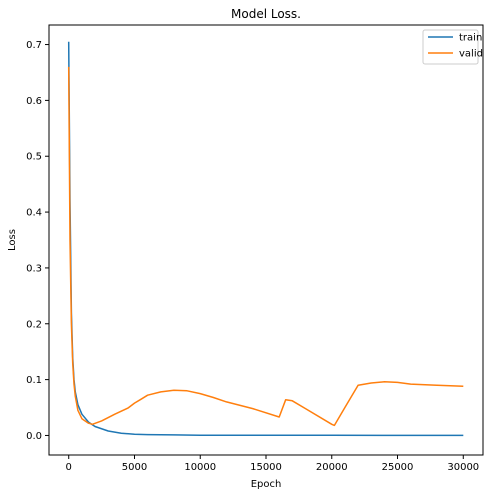 The height and width of the screenshot is (496, 497). Describe the element at coordinates (37, 241) in the screenshot. I see `y-axis: 0.0 0.1 0.2 0.3 0.4 0.5 0.6 0.7` at that location.